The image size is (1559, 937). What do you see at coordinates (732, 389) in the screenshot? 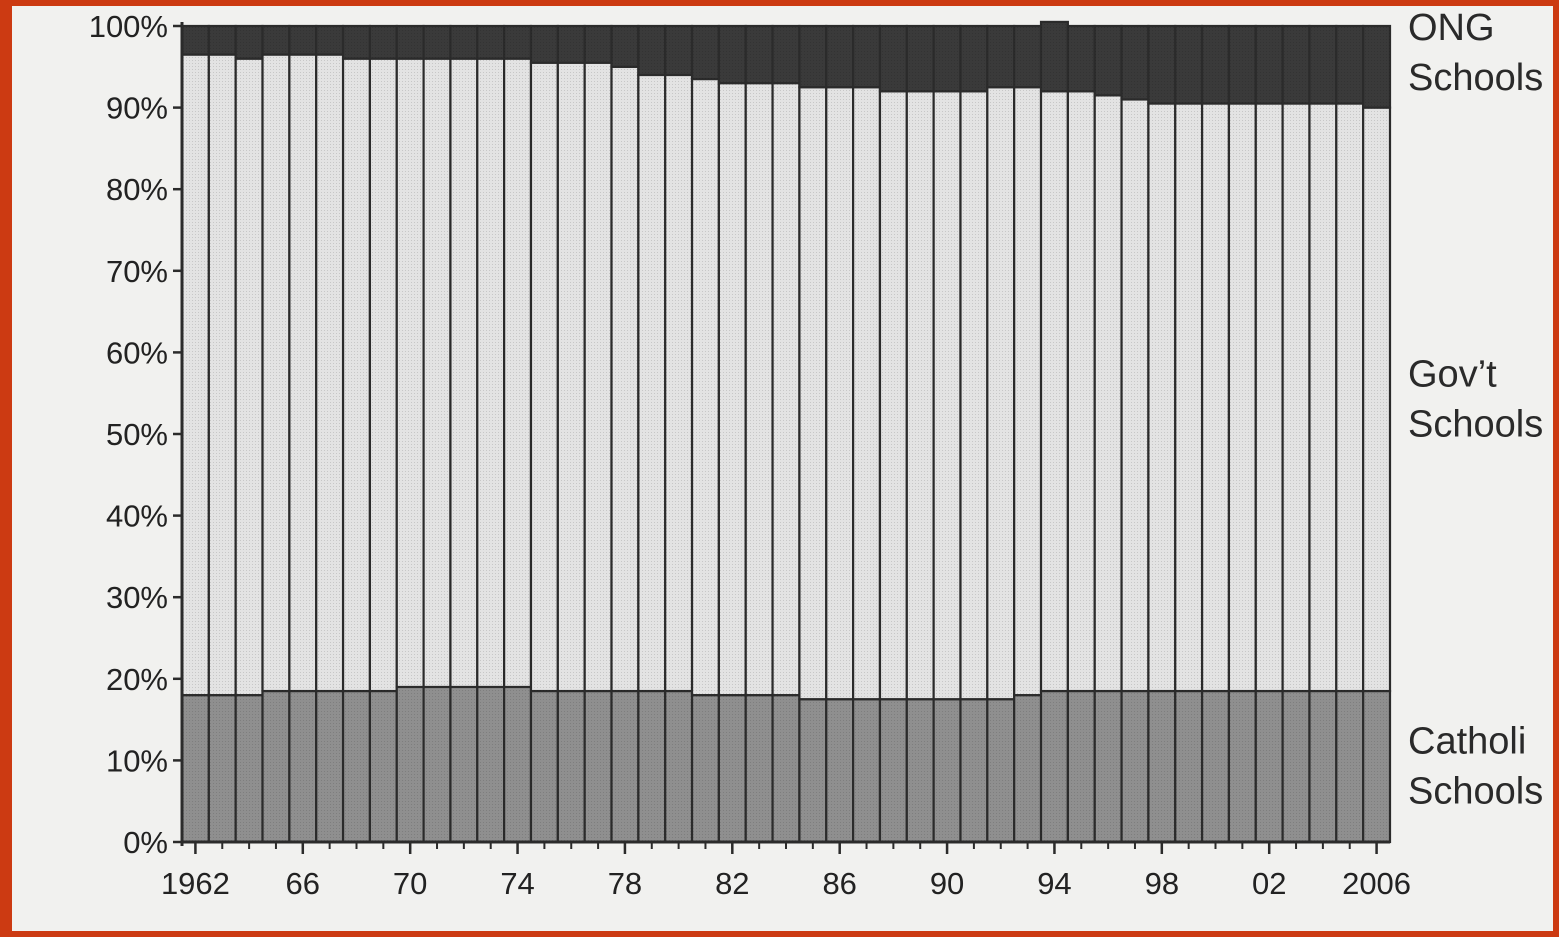
I see `bar-texture-1982-s1` at bounding box center [732, 389].